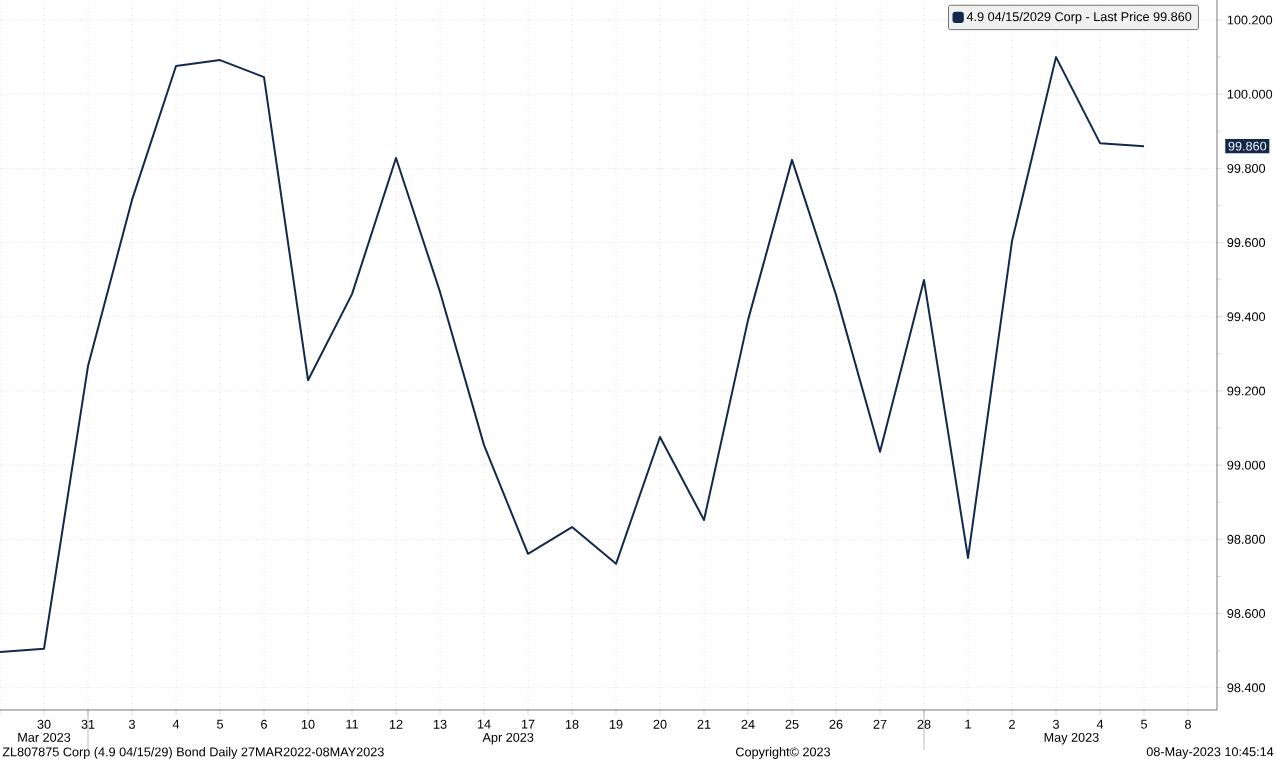 The image size is (1276, 762). I want to click on x-tick-label: 13, so click(440, 724).